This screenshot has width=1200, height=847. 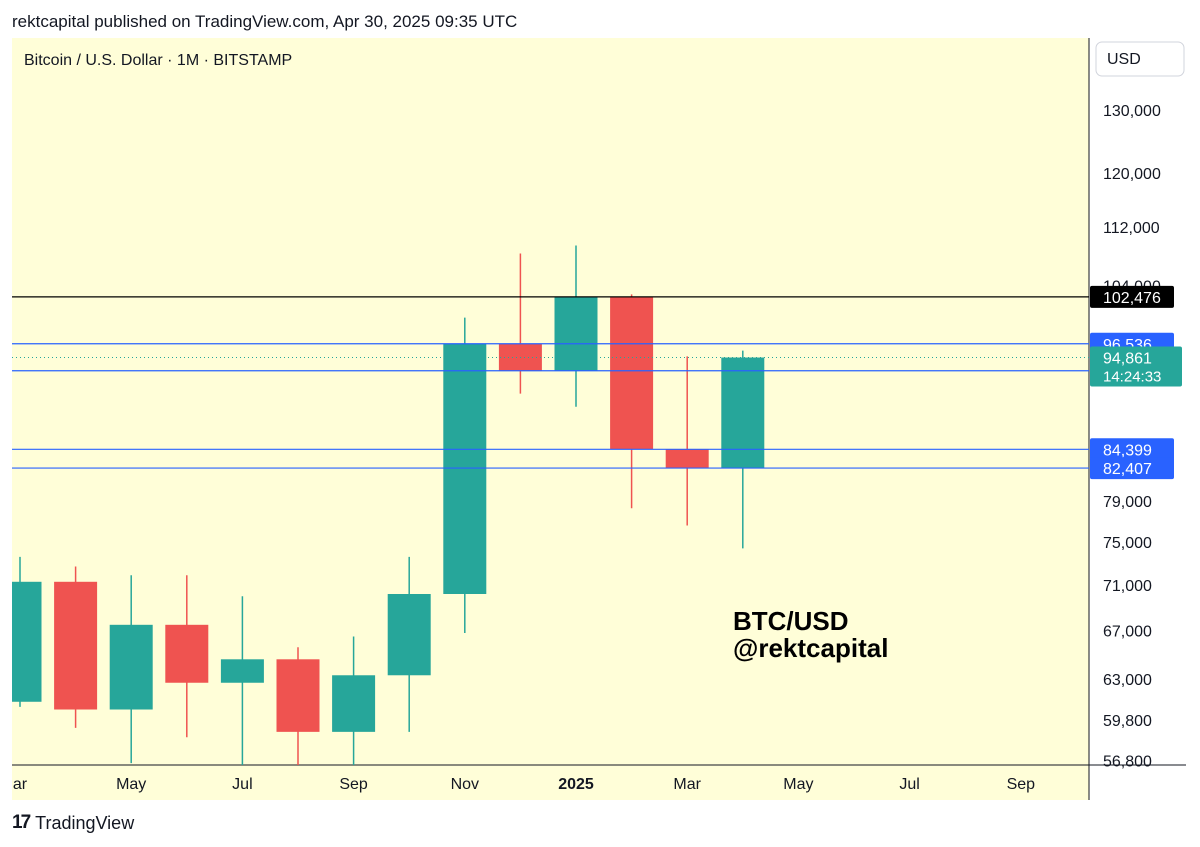 I want to click on tradingview-logo-icon: 17, so click(x=21, y=822).